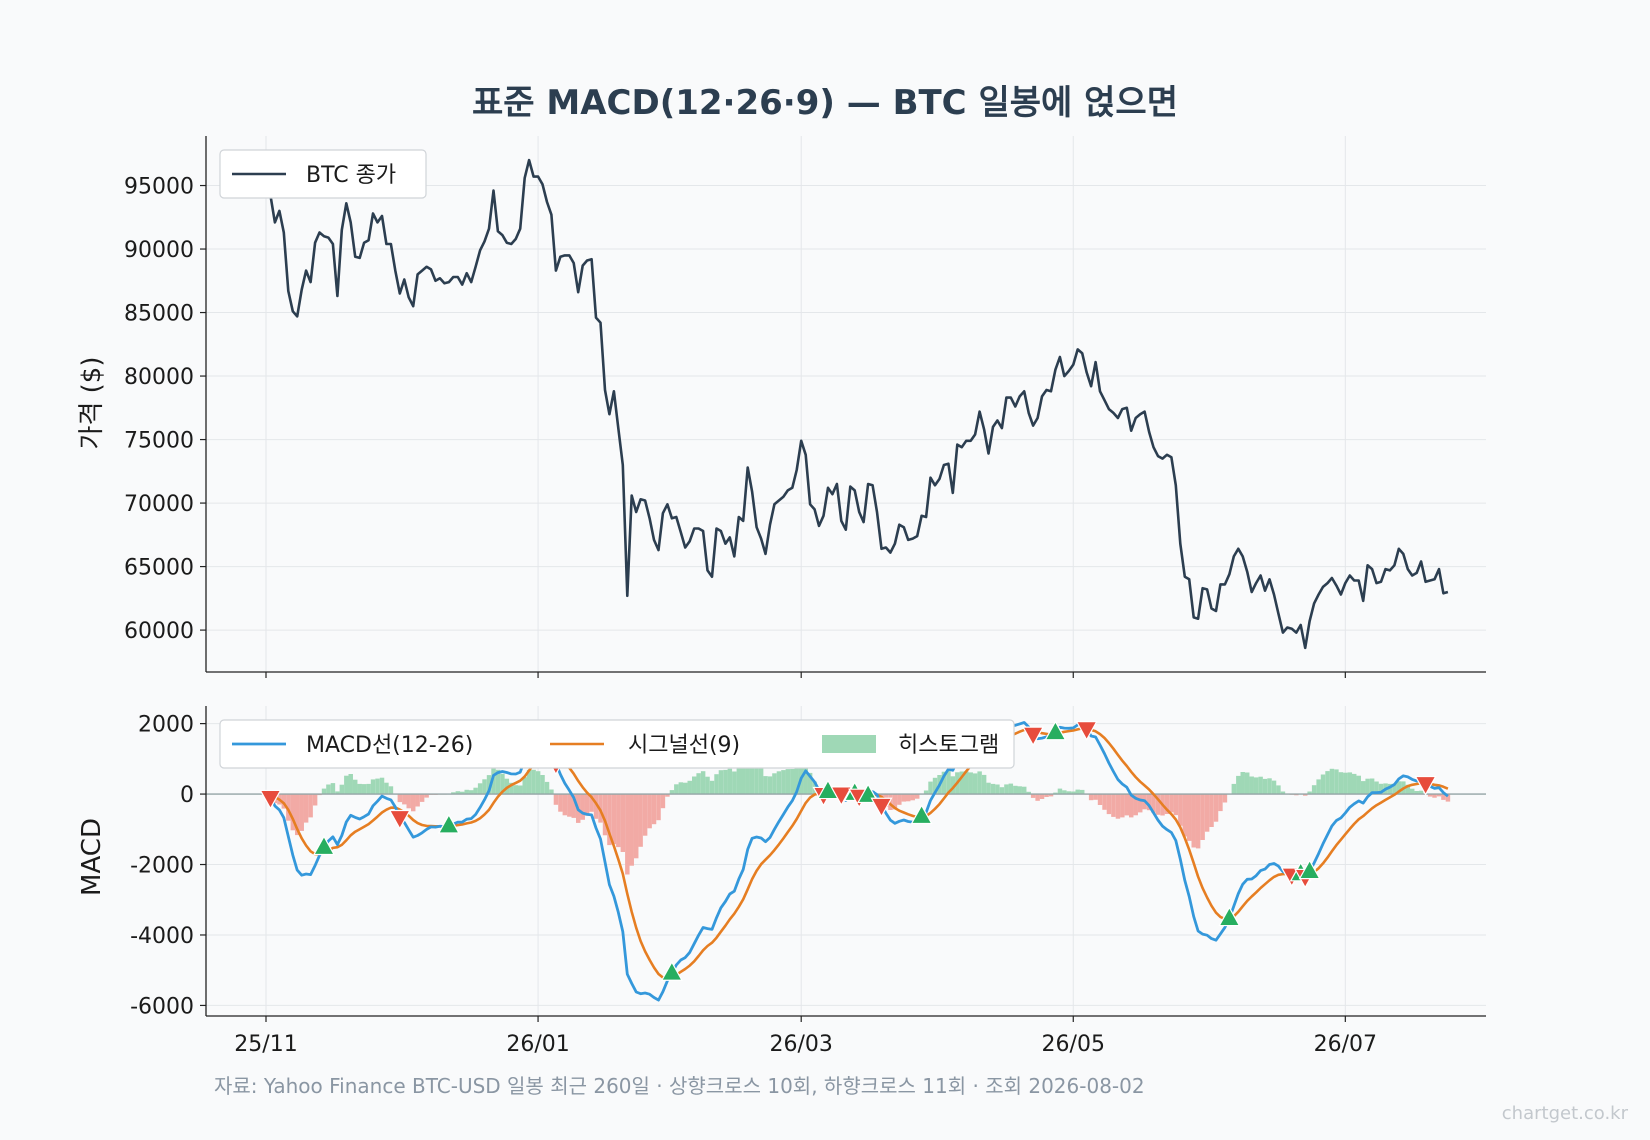 The width and height of the screenshot is (1650, 1140). Describe the element at coordinates (351, 175) in the screenshot. I see `price-legend-label: BTC 종가` at that location.